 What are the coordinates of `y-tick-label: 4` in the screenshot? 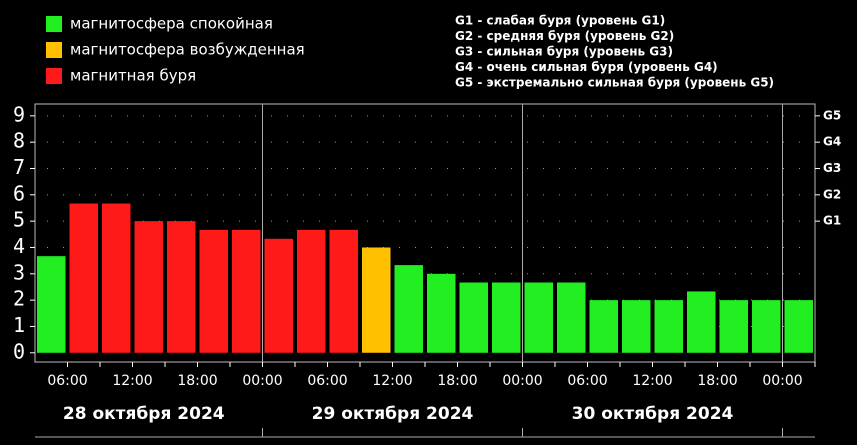 It's located at (19, 246).